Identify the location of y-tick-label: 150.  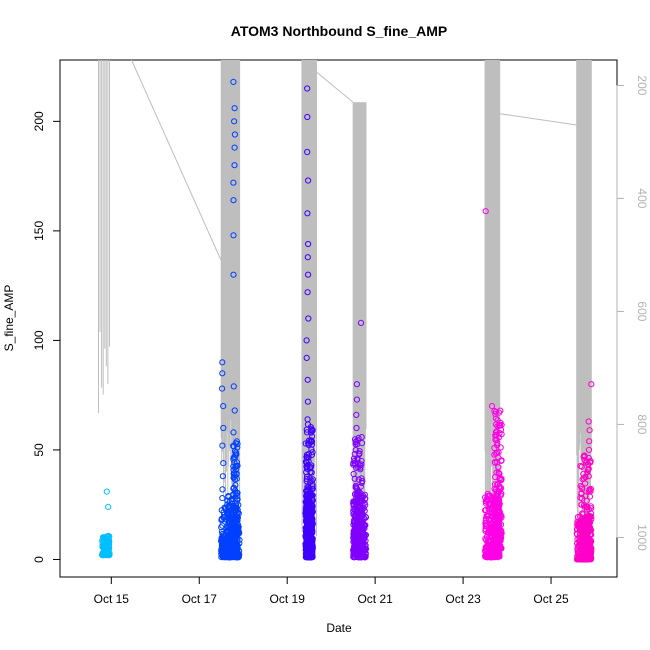
(39, 231).